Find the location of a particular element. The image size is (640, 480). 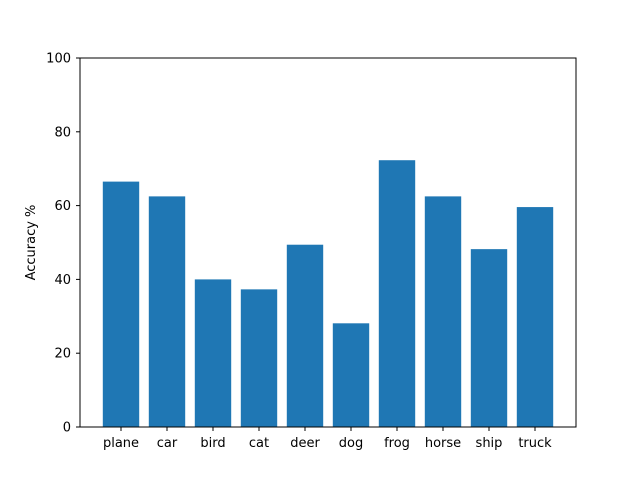

bar-ship is located at coordinates (489, 338).